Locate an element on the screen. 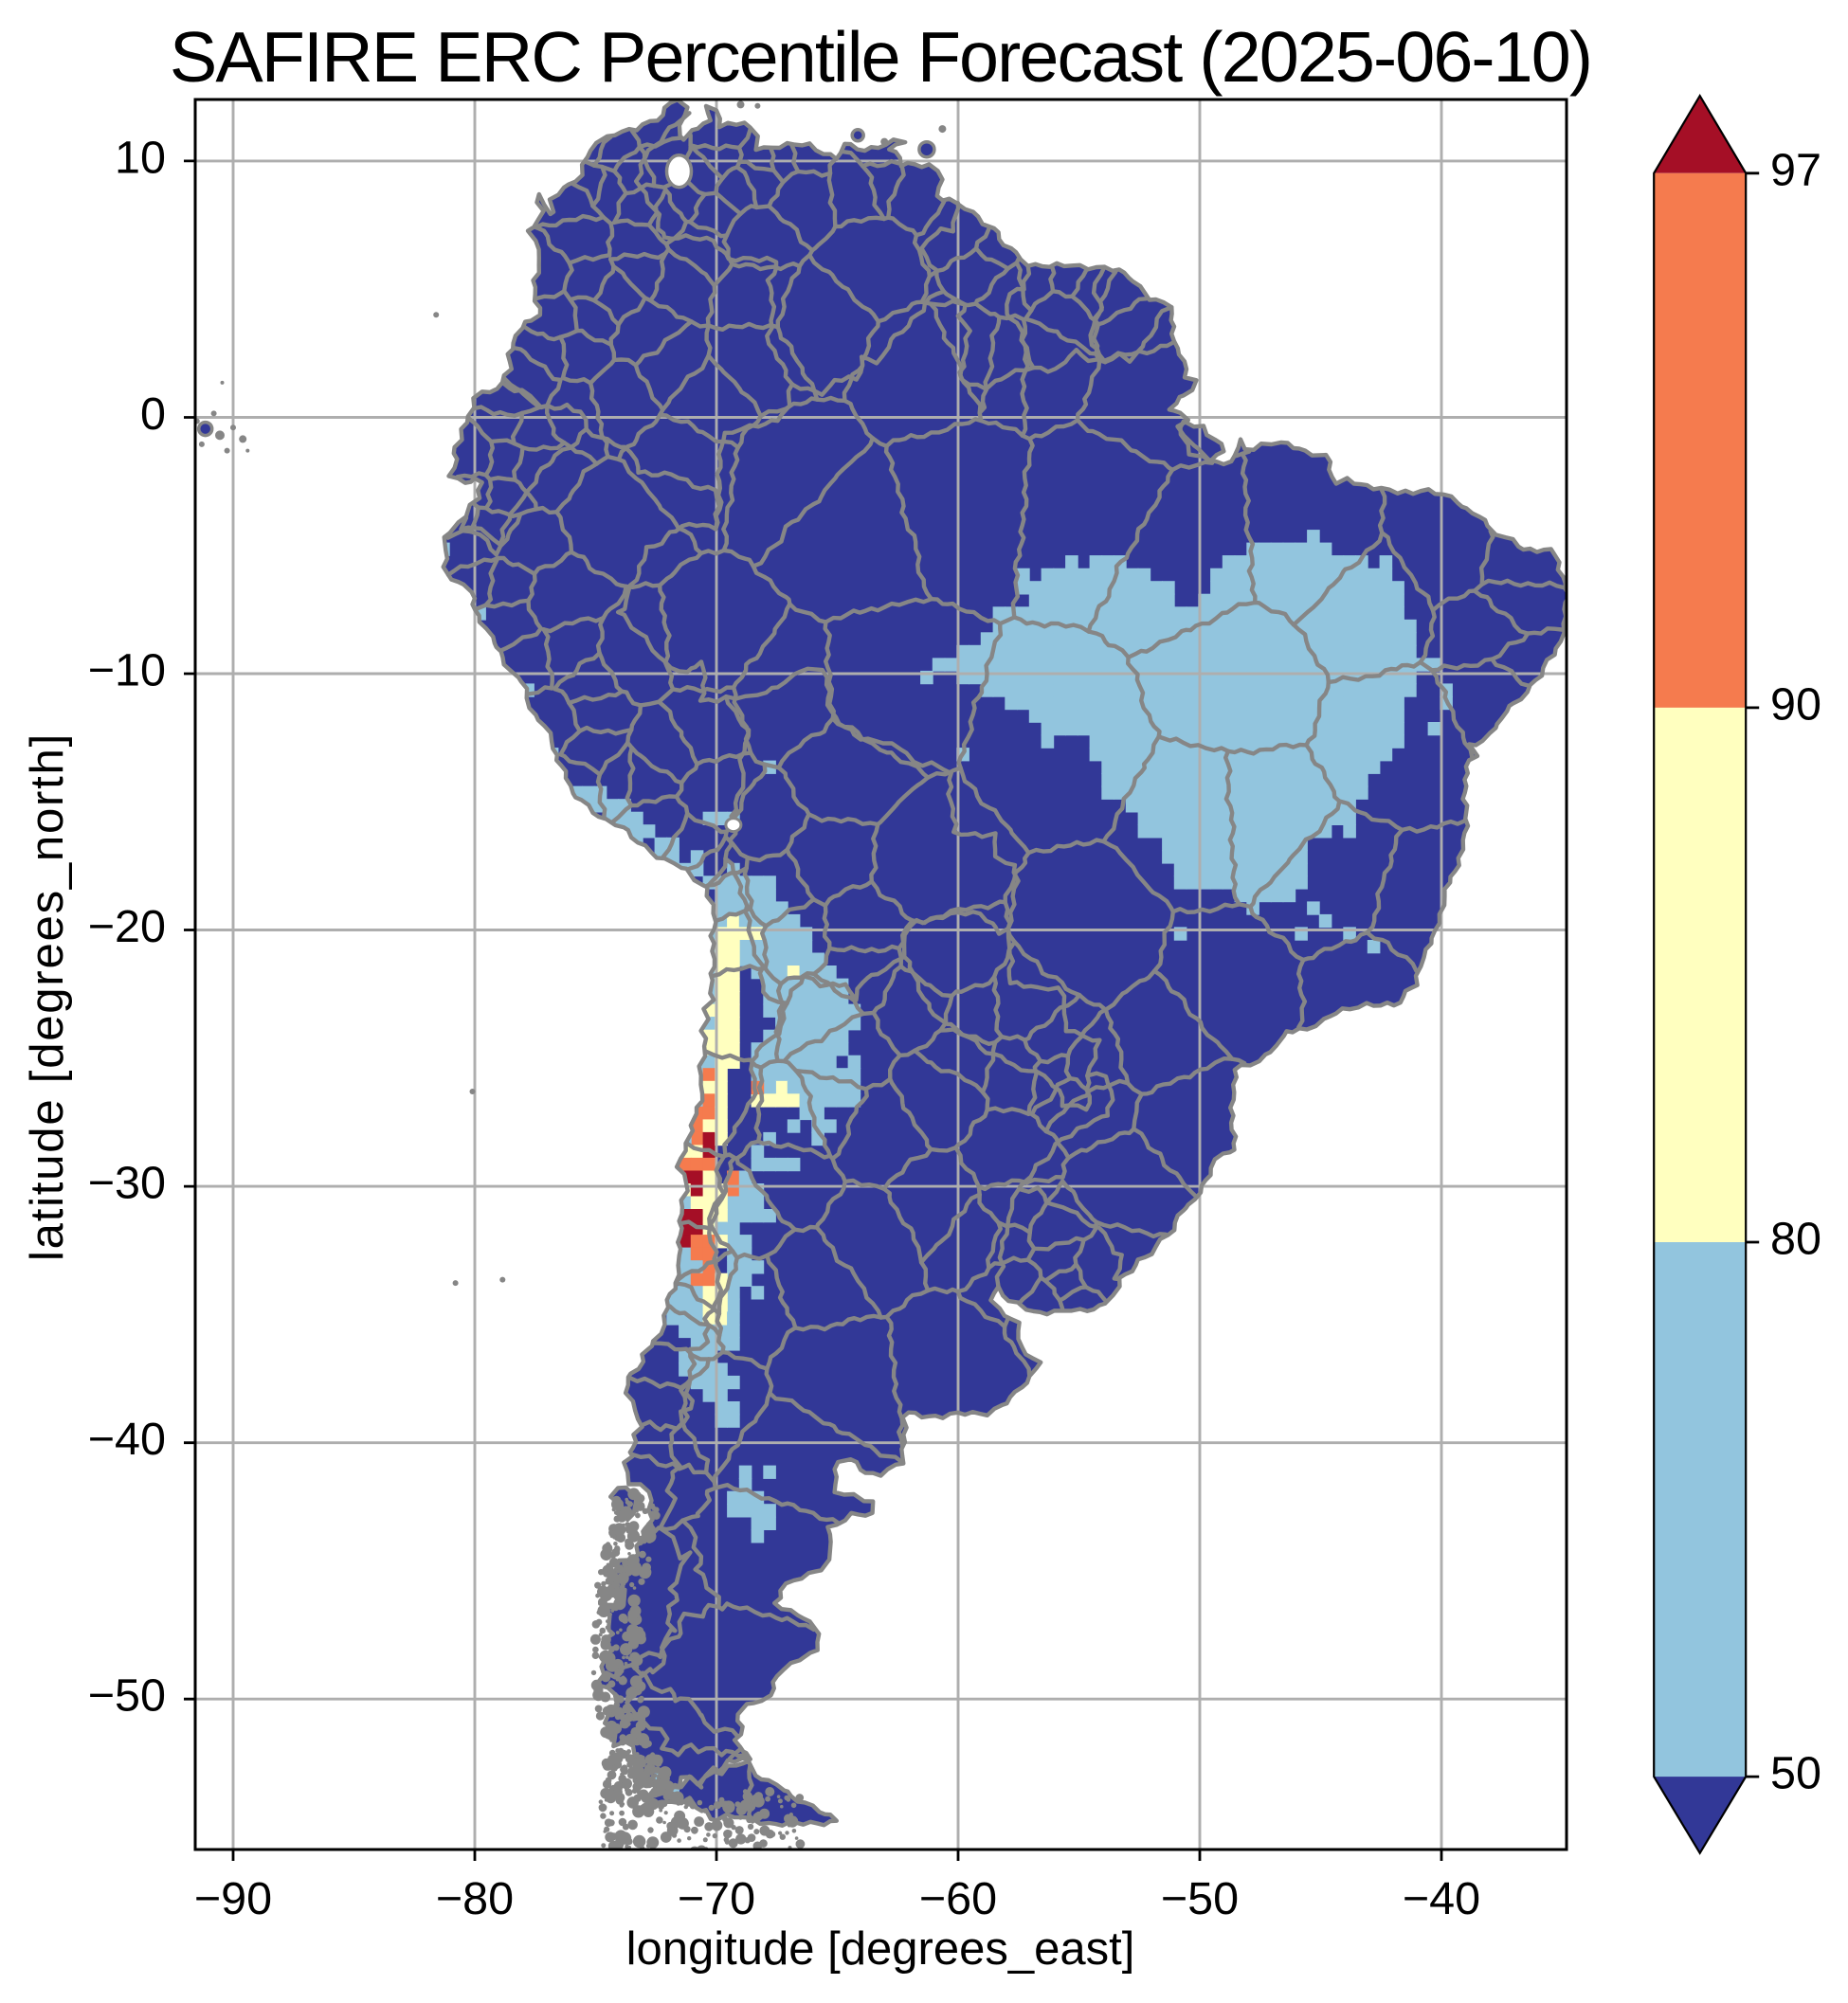 Image resolution: width=1848 pixels, height=2003 pixels. svg-text: −30 is located at coordinates (127, 1183).